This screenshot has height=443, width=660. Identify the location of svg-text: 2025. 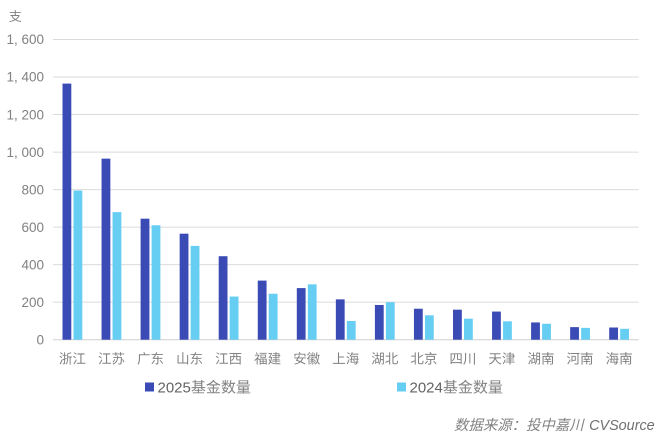
(174, 388).